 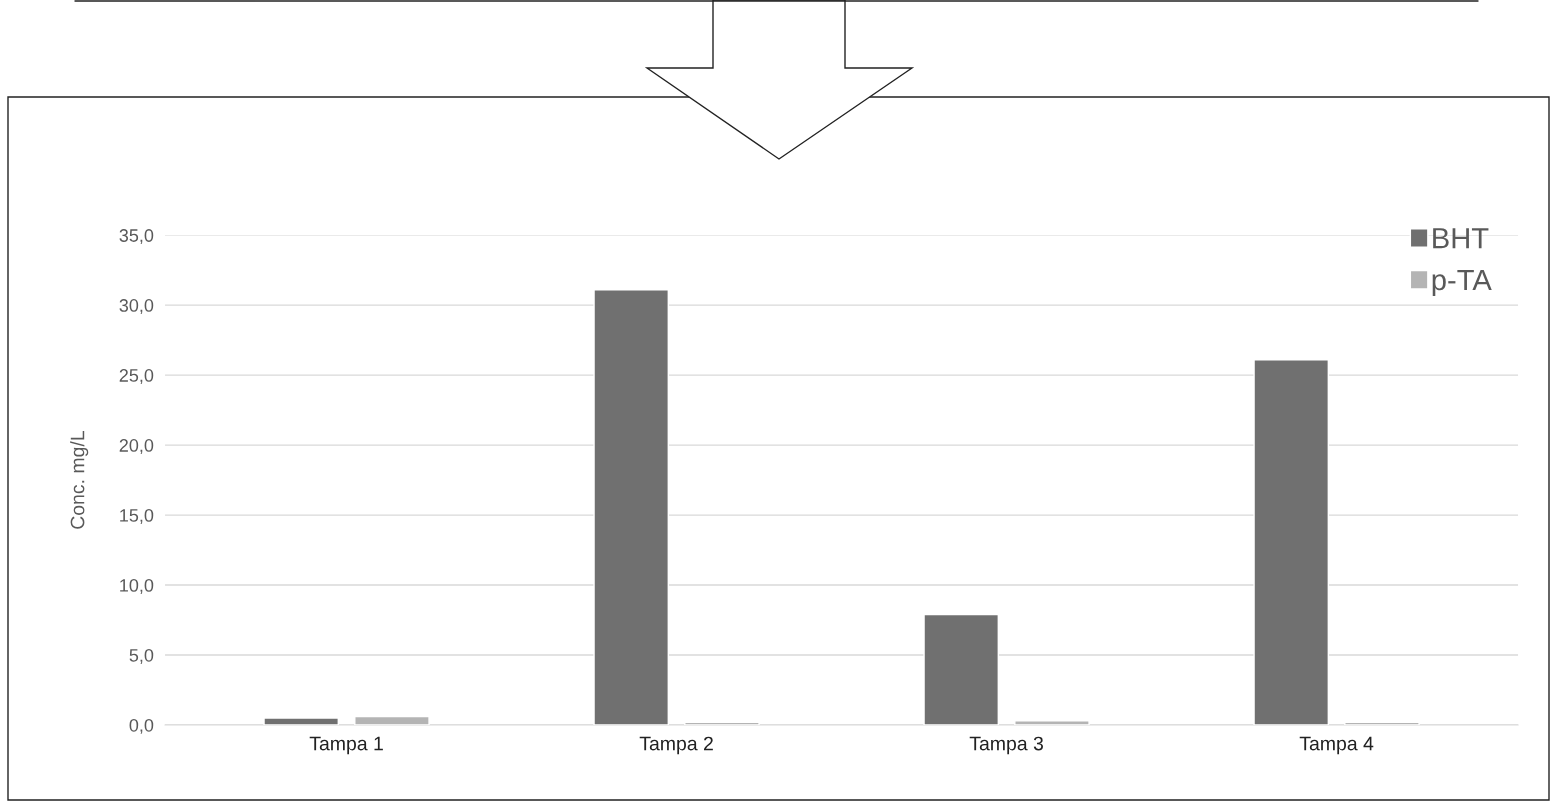 What do you see at coordinates (79, 480) in the screenshot?
I see `y-axis-title: Conc. mg/L` at bounding box center [79, 480].